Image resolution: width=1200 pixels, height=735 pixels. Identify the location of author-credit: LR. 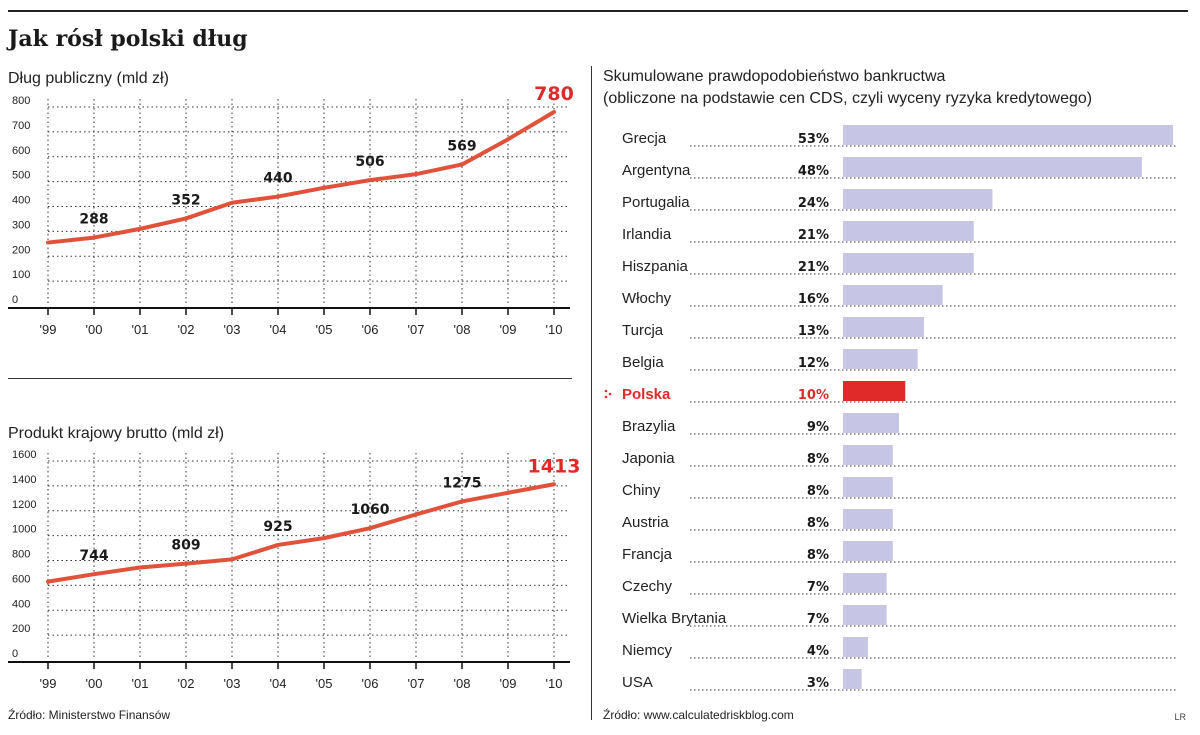
(1180, 717).